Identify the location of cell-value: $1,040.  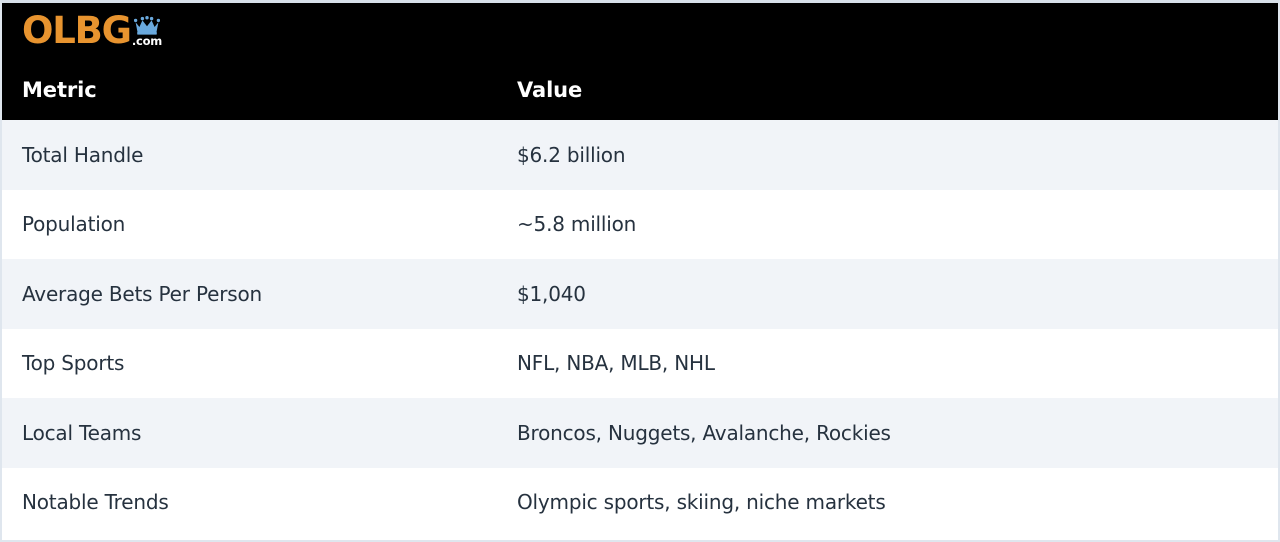
(551, 293).